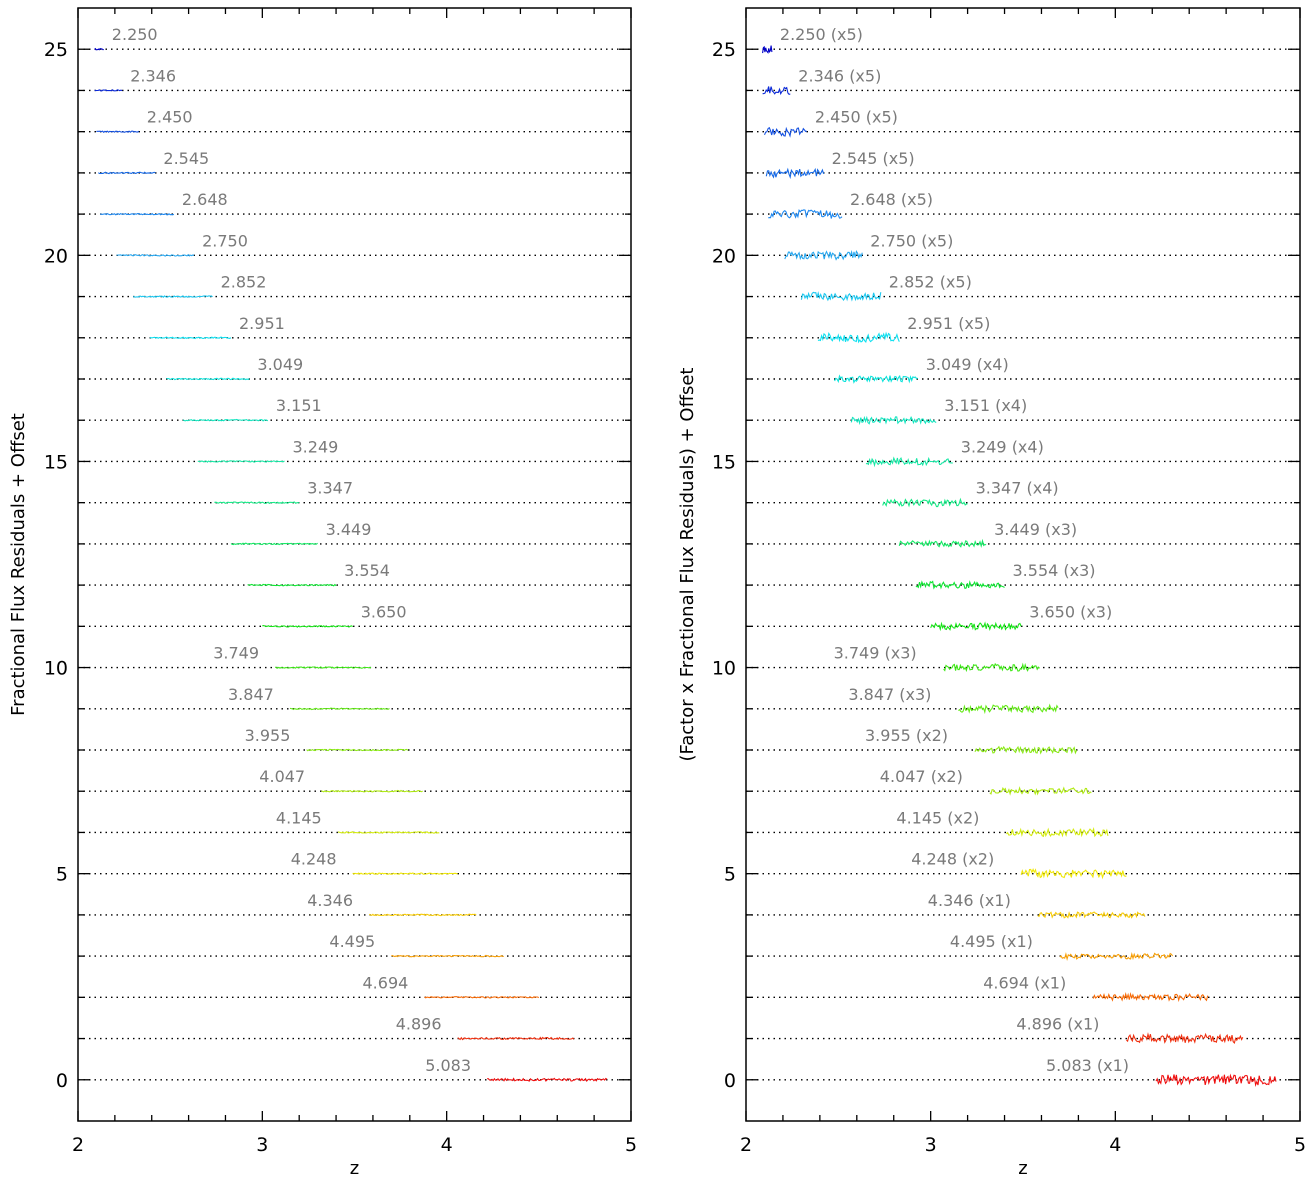 This screenshot has width=1310, height=1181. What do you see at coordinates (839, 75) in the screenshot?
I see `series-label: 2.346 (x5)` at bounding box center [839, 75].